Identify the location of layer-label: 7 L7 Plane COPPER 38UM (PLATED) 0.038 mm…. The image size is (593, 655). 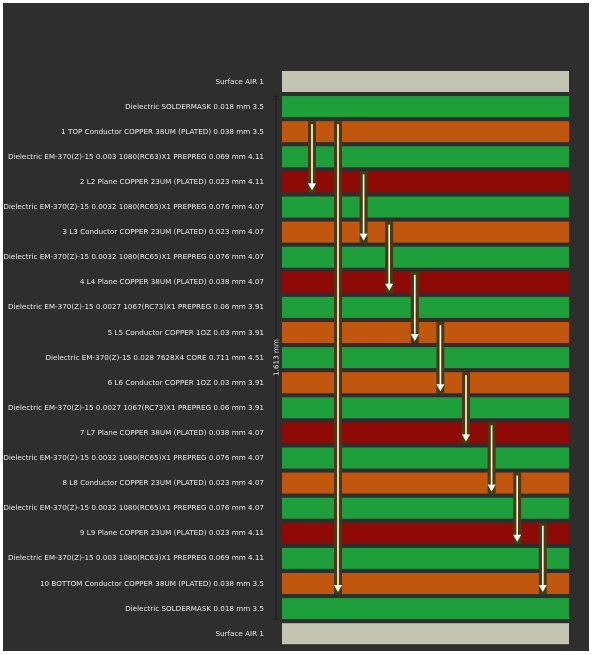
(171, 432).